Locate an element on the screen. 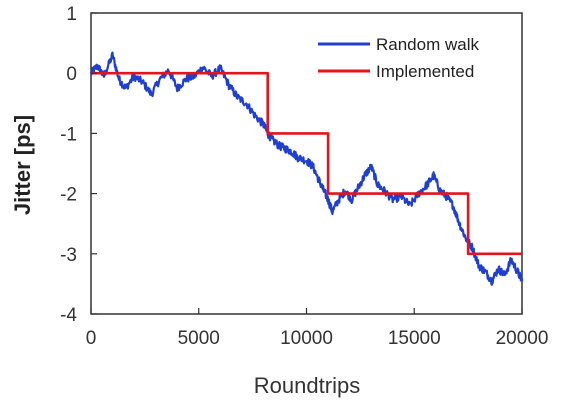 This screenshot has width=576, height=405. legend: Random walk Implemented is located at coordinates (398, 58).